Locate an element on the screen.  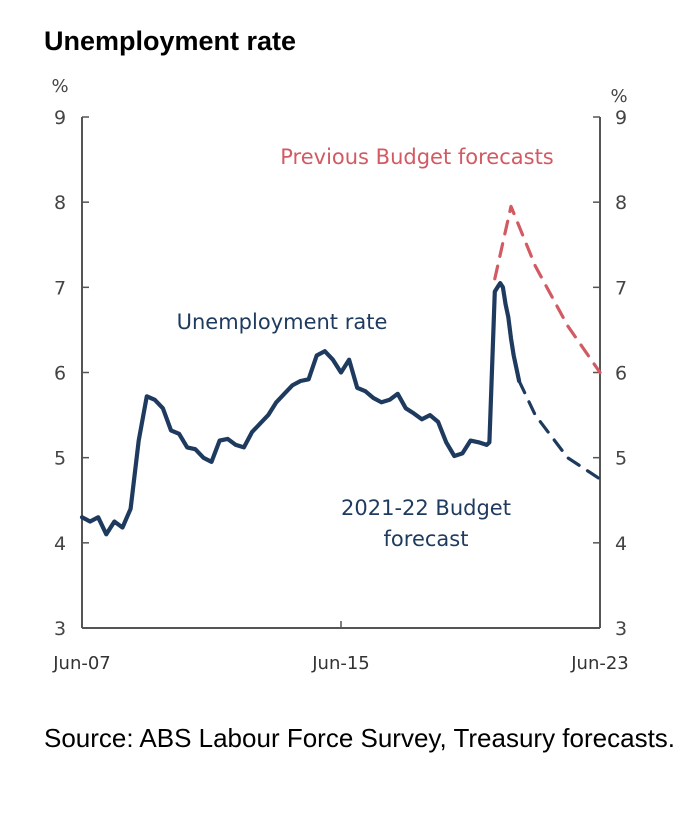
x-tick-label: Jun-07 is located at coordinates (81, 663).